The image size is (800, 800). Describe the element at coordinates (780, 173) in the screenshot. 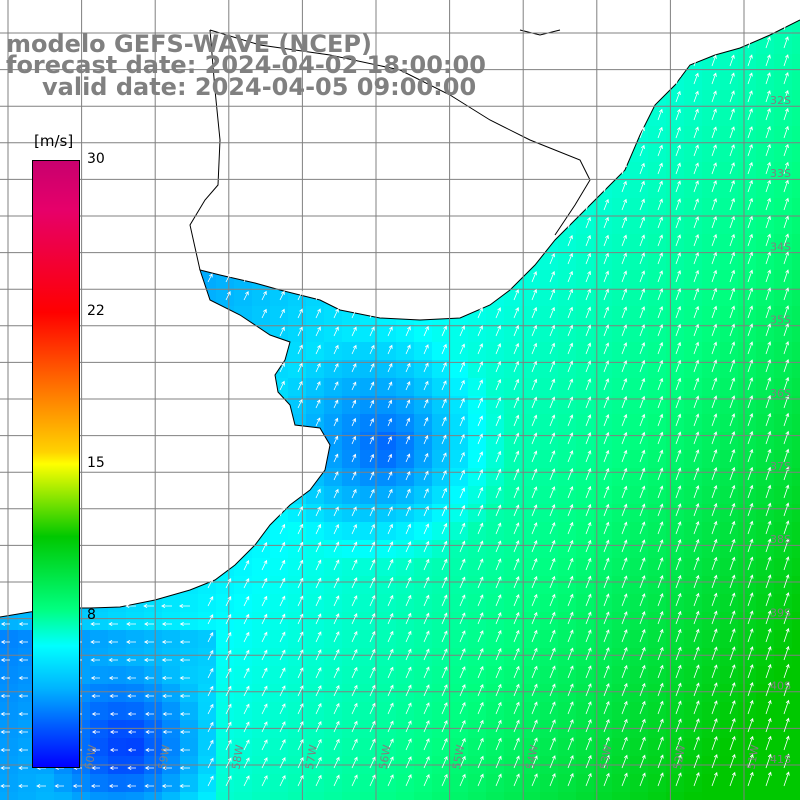

I see `latitude-label: 33S` at that location.